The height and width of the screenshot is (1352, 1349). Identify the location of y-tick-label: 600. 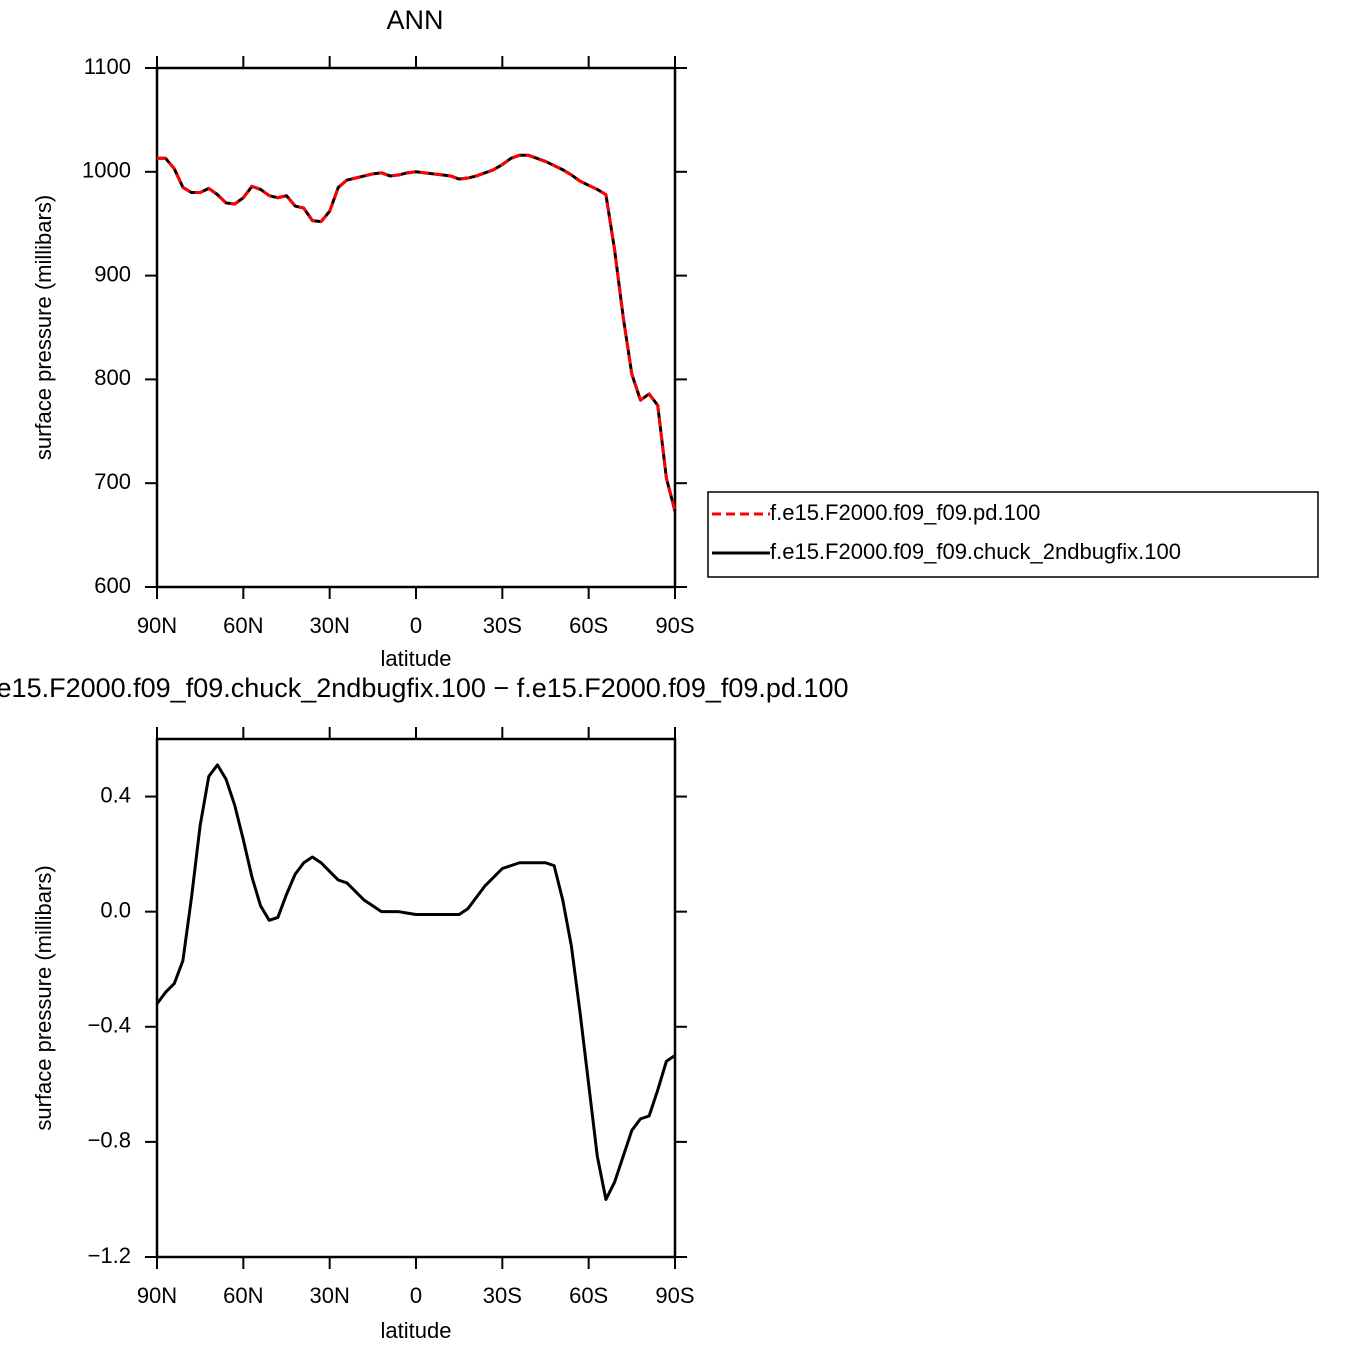
(112, 585).